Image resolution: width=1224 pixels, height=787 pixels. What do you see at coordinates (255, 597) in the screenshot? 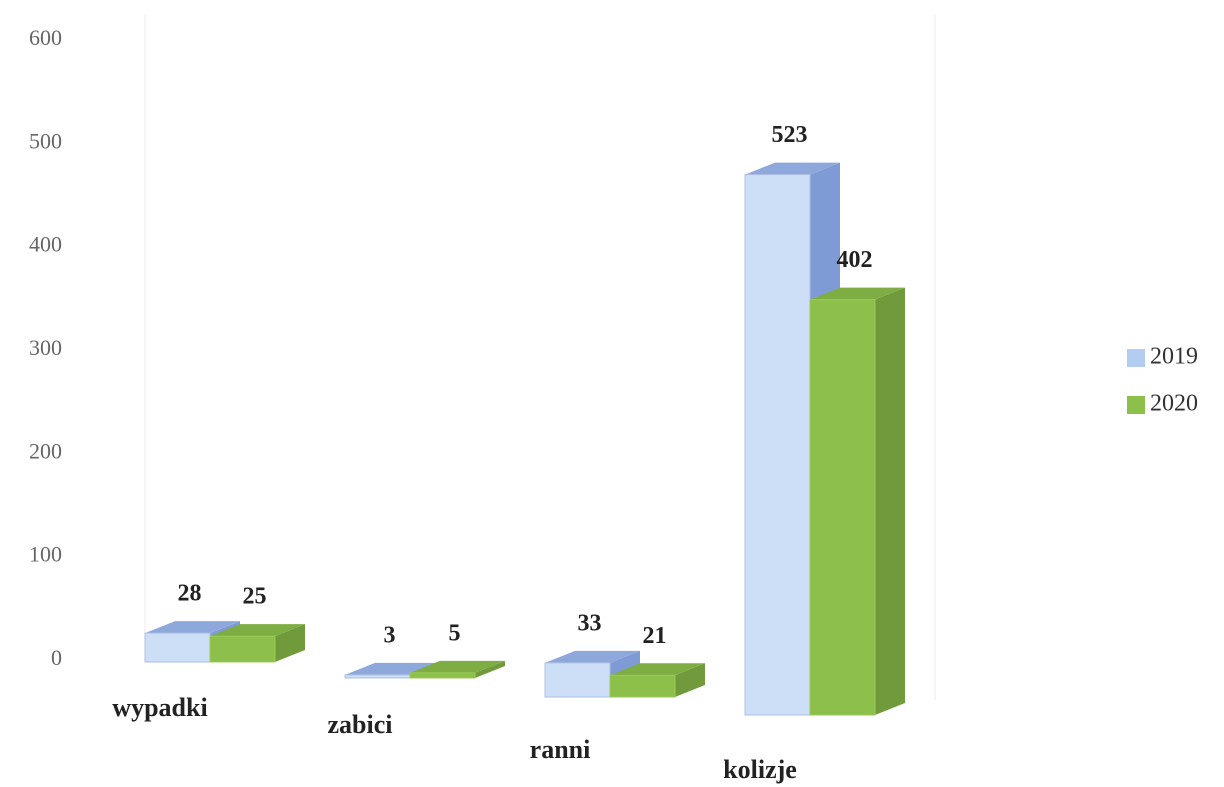
I see `value-label: 25` at bounding box center [255, 597].